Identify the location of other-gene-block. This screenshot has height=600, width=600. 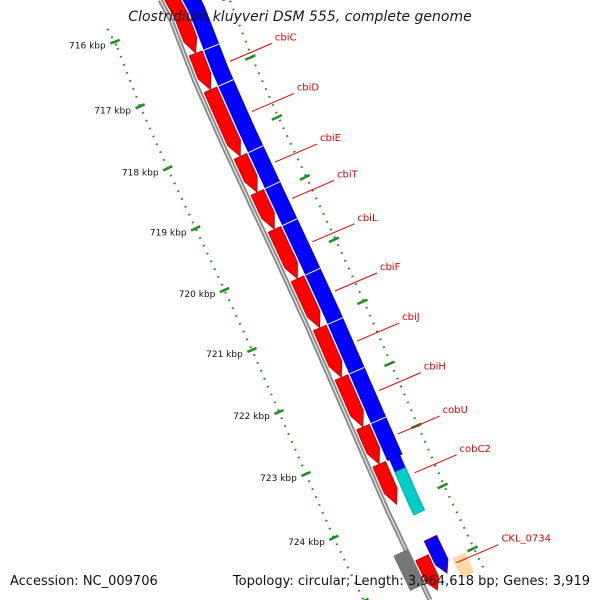
(409, 570).